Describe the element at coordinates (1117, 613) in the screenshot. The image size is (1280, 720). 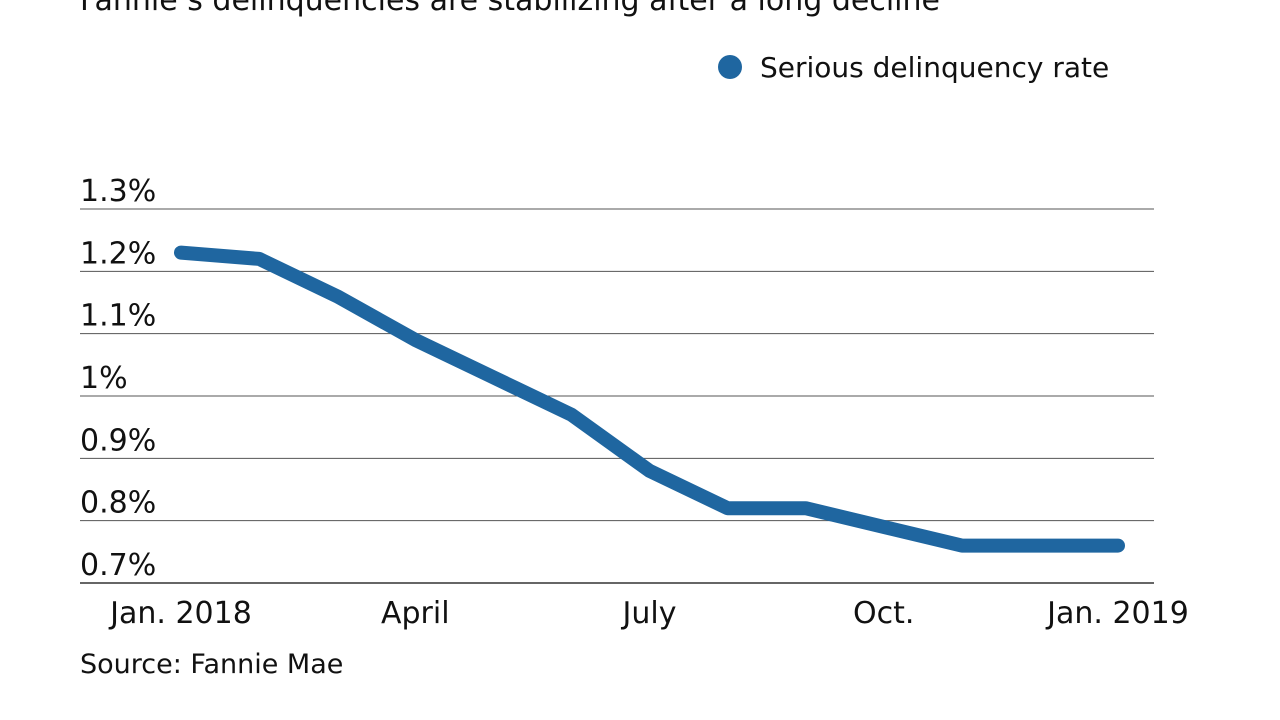
I see `x-tick-label: Jan. 2019` at that location.